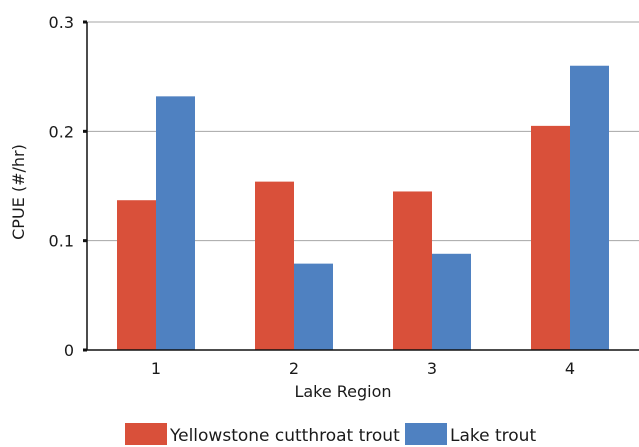  What do you see at coordinates (284, 436) in the screenshot?
I see `legend-label-cutthroat: Yellowstone cutthroat trout` at bounding box center [284, 436].